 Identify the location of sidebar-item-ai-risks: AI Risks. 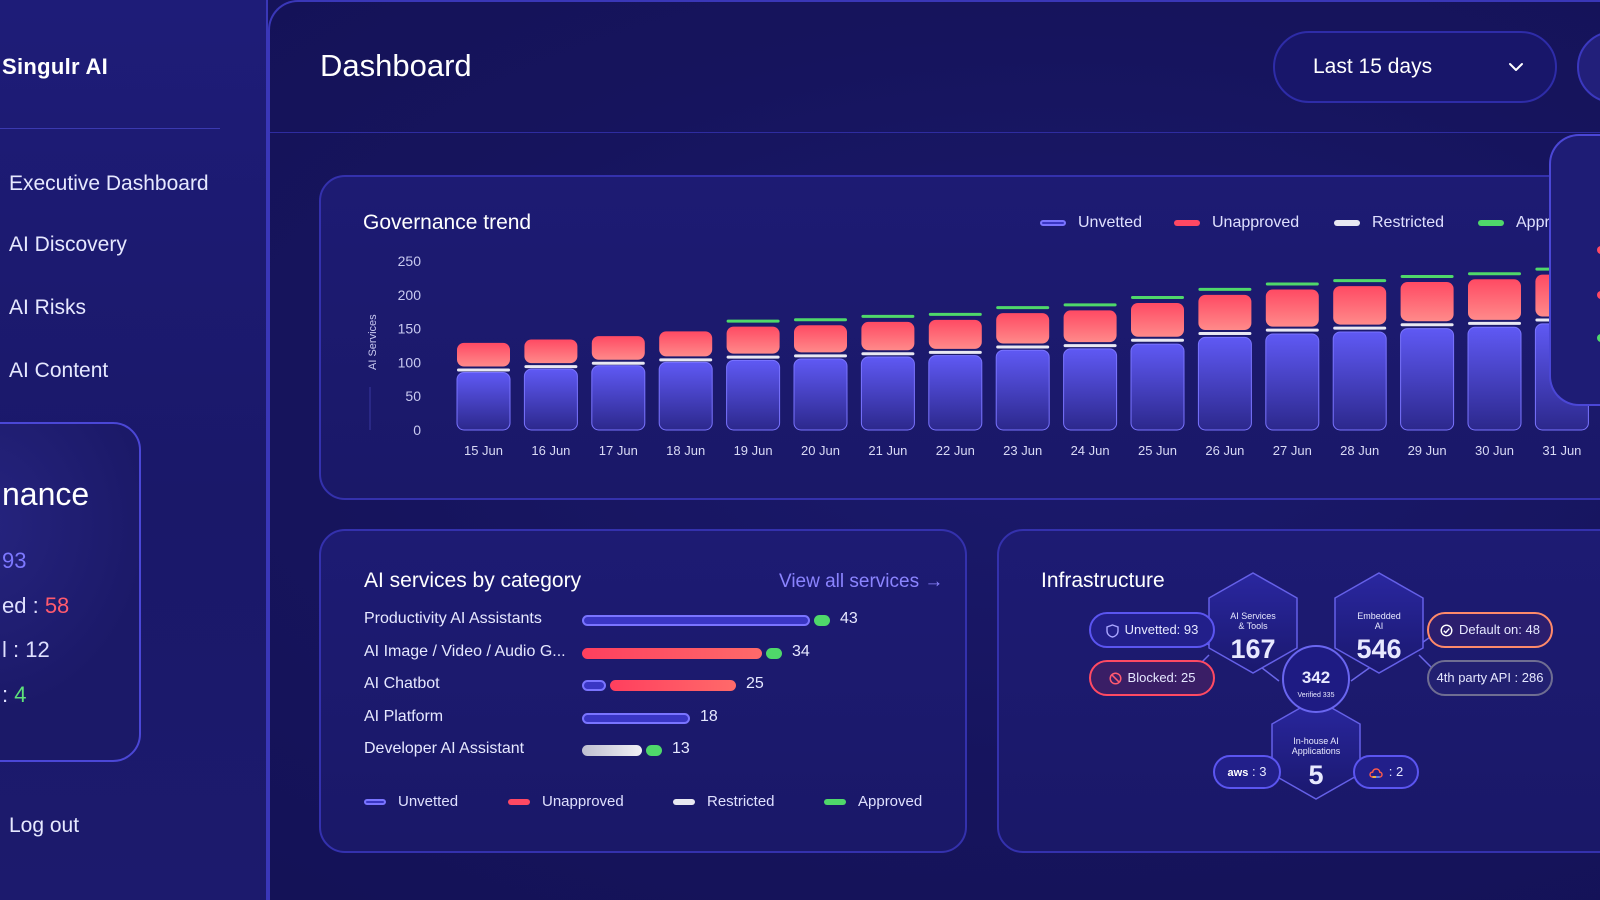
(48, 307).